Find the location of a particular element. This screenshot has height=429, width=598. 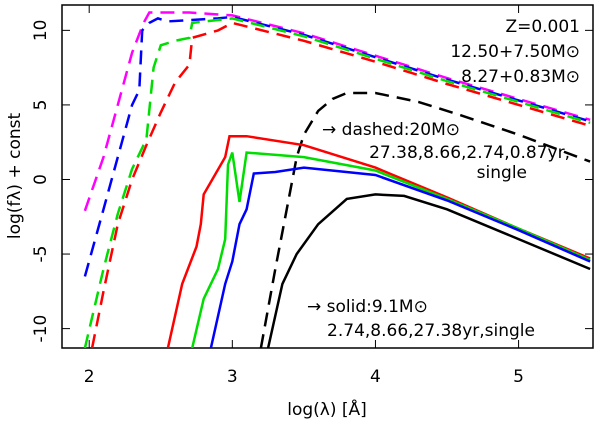

annotation: → solid:9.1M⊙ is located at coordinates (367, 307).